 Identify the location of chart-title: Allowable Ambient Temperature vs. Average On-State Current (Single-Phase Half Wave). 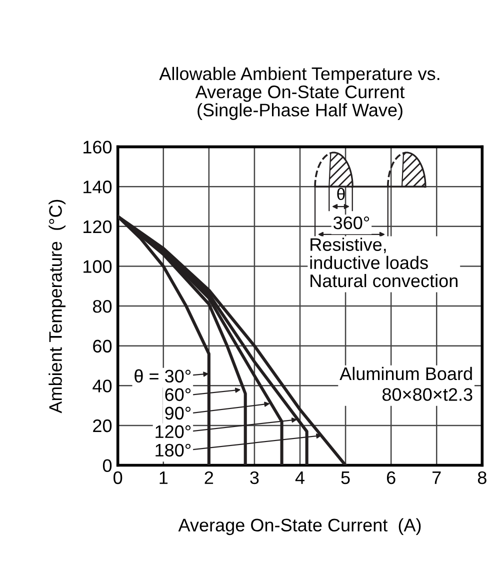
(299, 93).